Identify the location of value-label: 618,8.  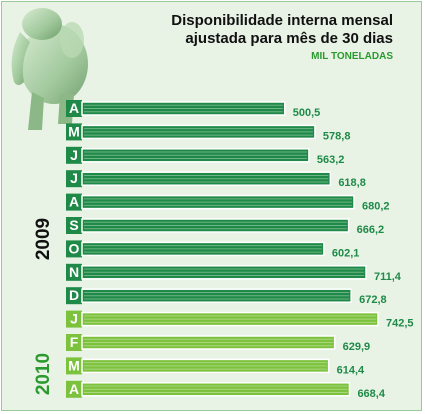
(352, 183).